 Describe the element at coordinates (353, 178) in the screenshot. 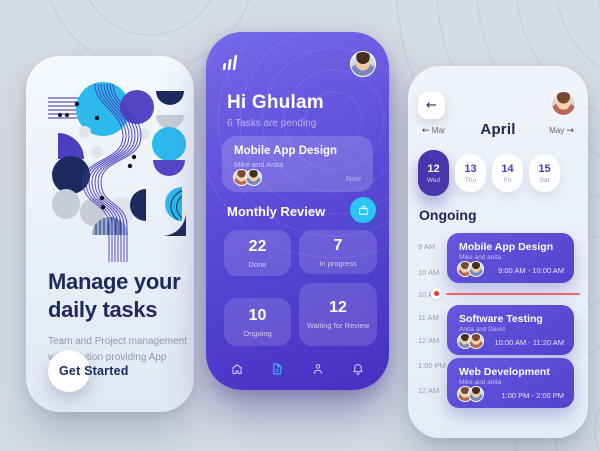

I see `current-task-status: Now` at that location.